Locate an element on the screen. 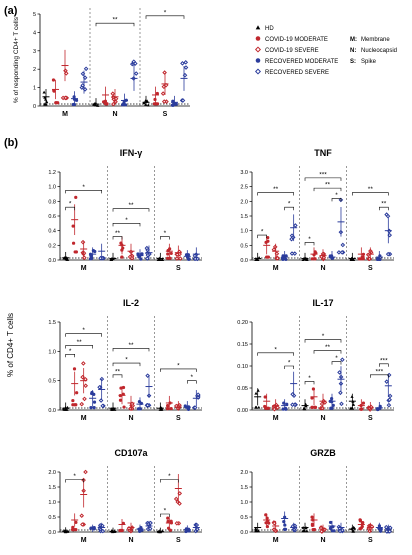  x-tick-label-il17: N is located at coordinates (322, 418).